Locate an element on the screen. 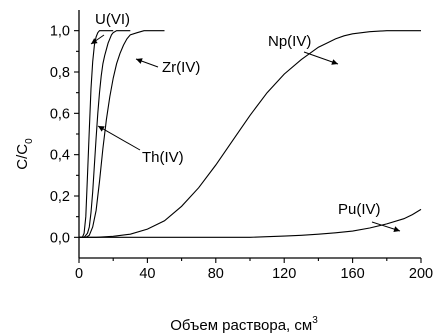  y-axis-title-text: C/C is located at coordinates (22, 157).